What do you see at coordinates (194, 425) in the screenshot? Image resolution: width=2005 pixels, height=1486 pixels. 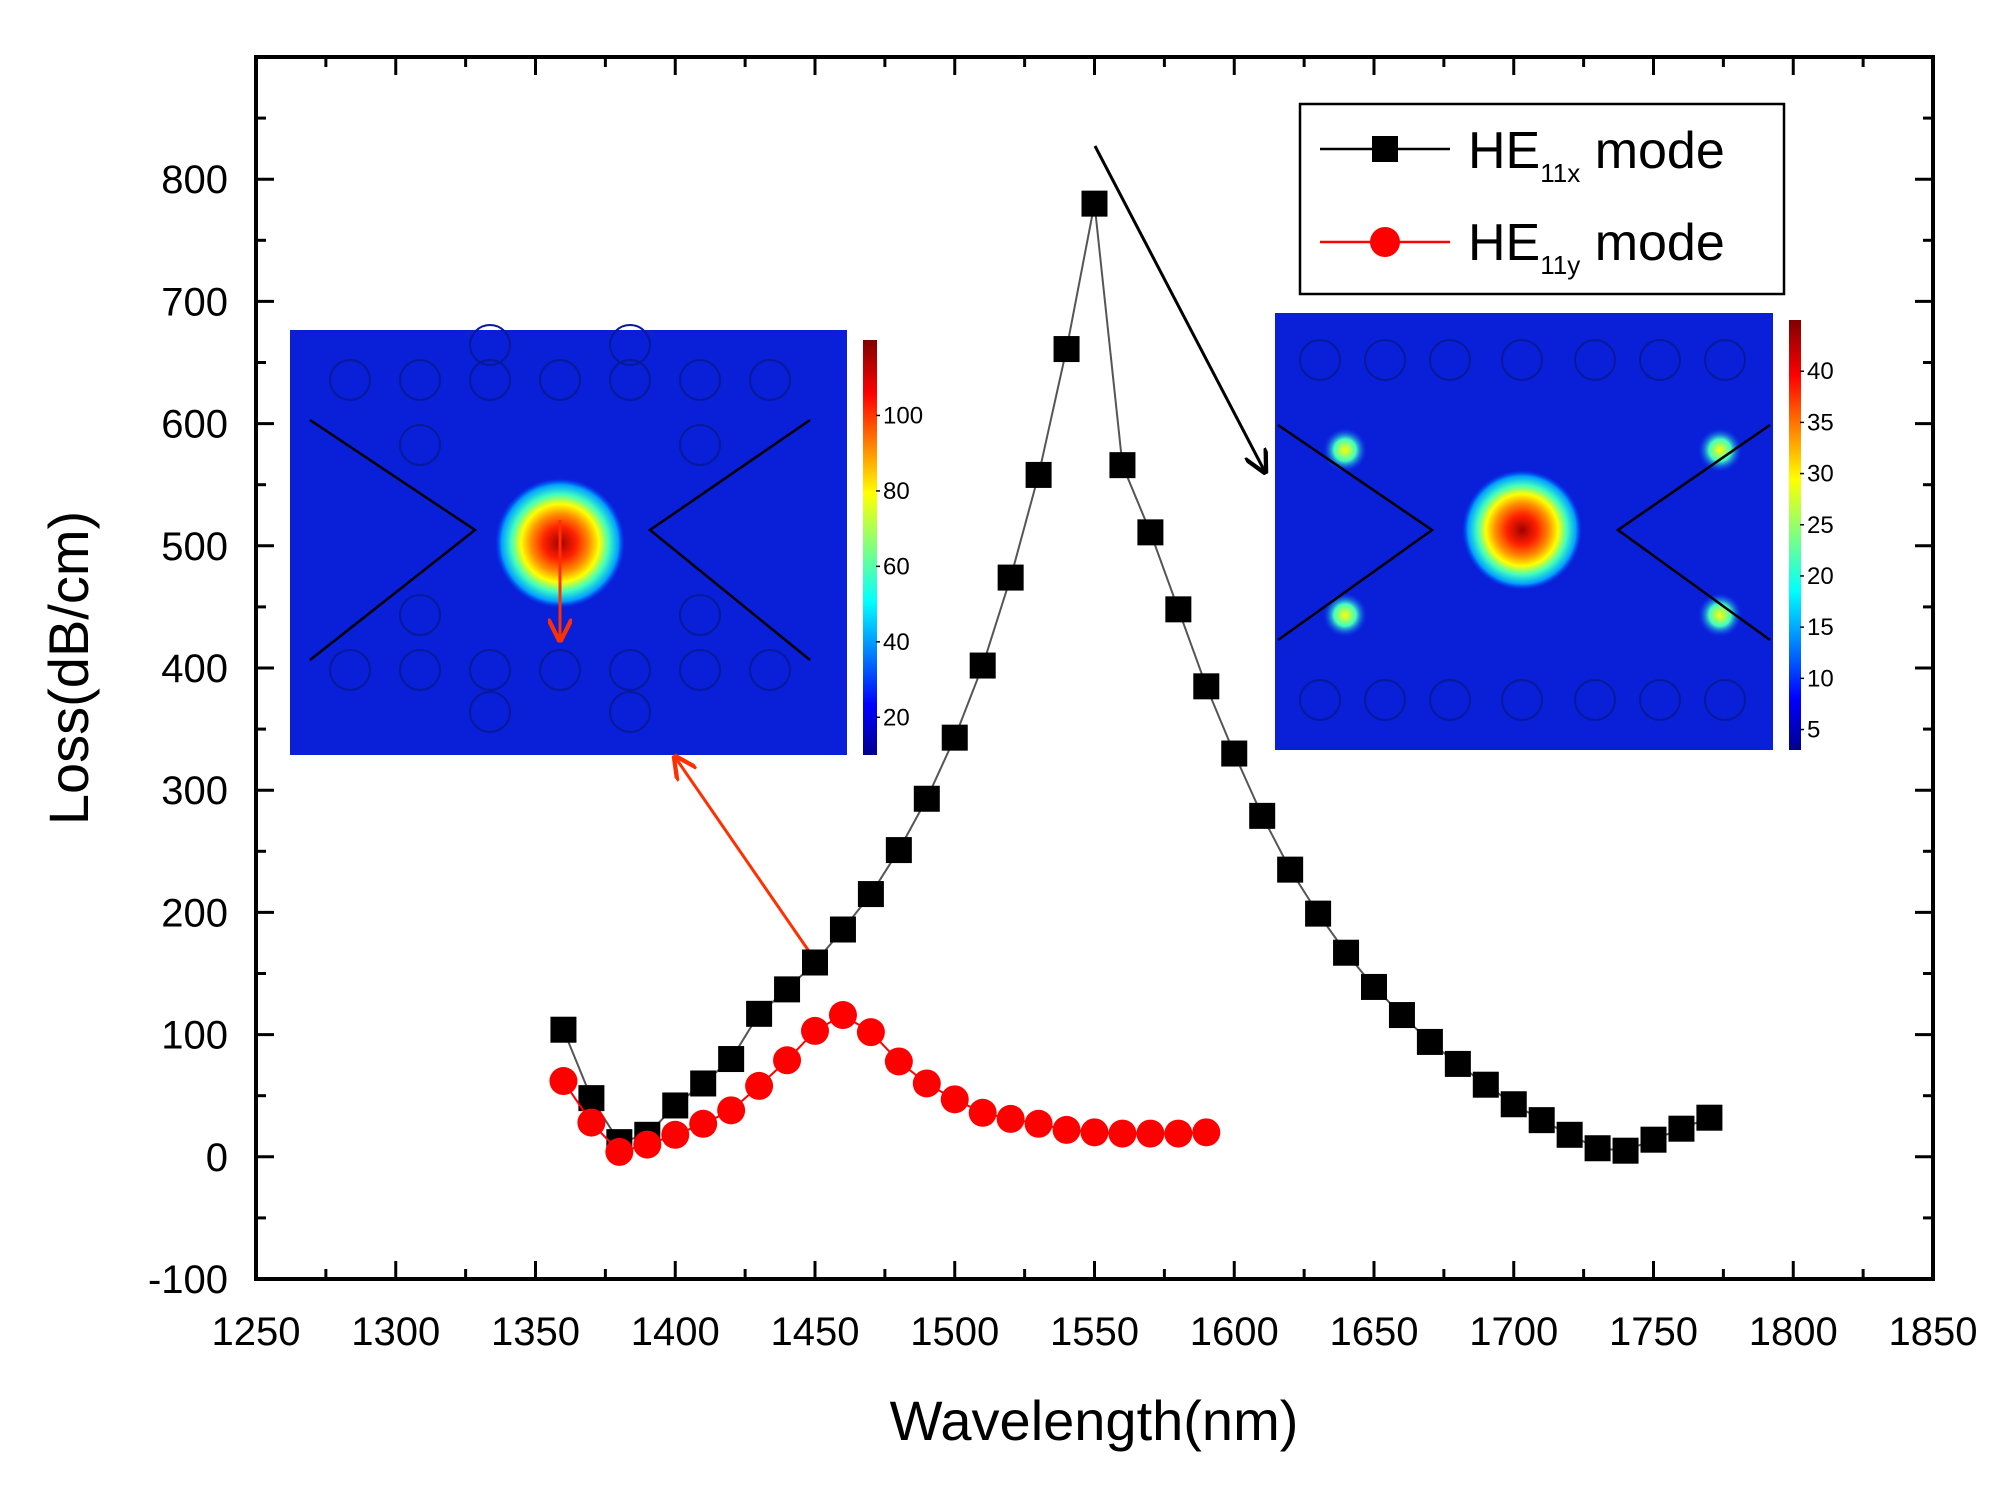 I see `y-tick-label: 600` at bounding box center [194, 425].